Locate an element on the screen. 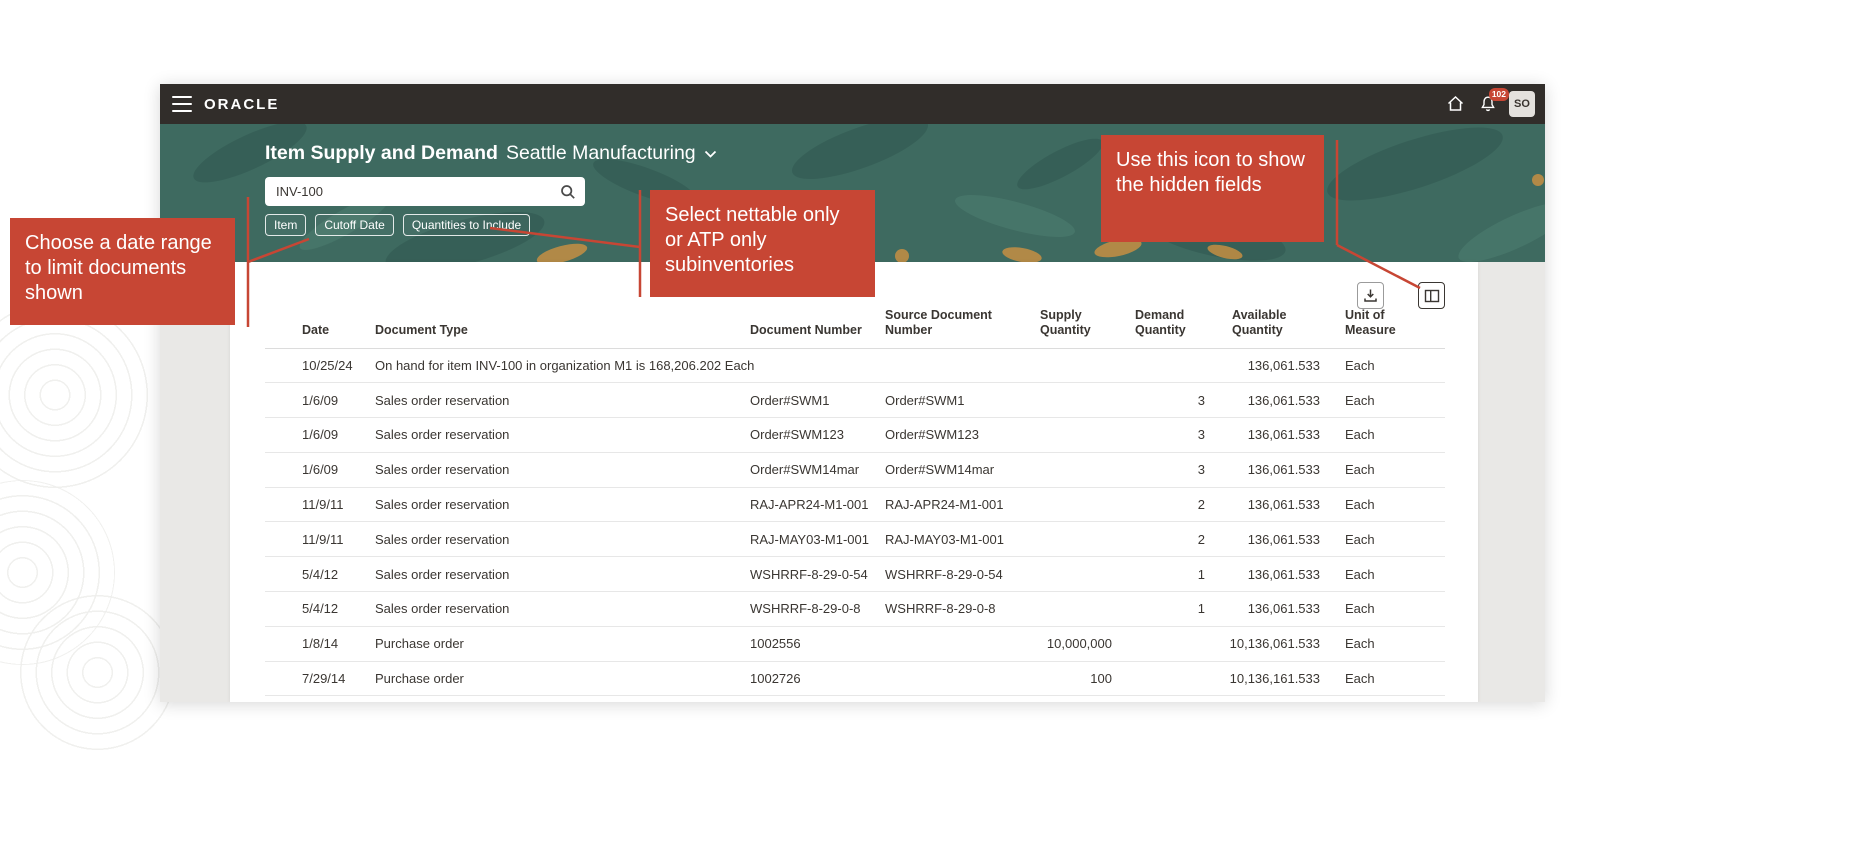 This screenshot has height=863, width=1873. cell-source-document-number: WSHRRF-8-29-0-8 is located at coordinates (940, 609).